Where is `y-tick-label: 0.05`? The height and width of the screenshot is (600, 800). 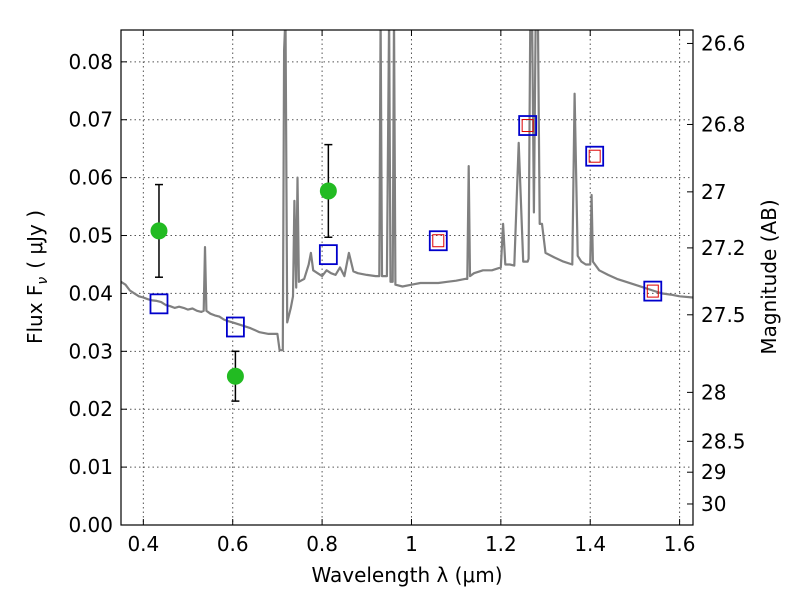 y-tick-label: 0.05 is located at coordinates (90, 236).